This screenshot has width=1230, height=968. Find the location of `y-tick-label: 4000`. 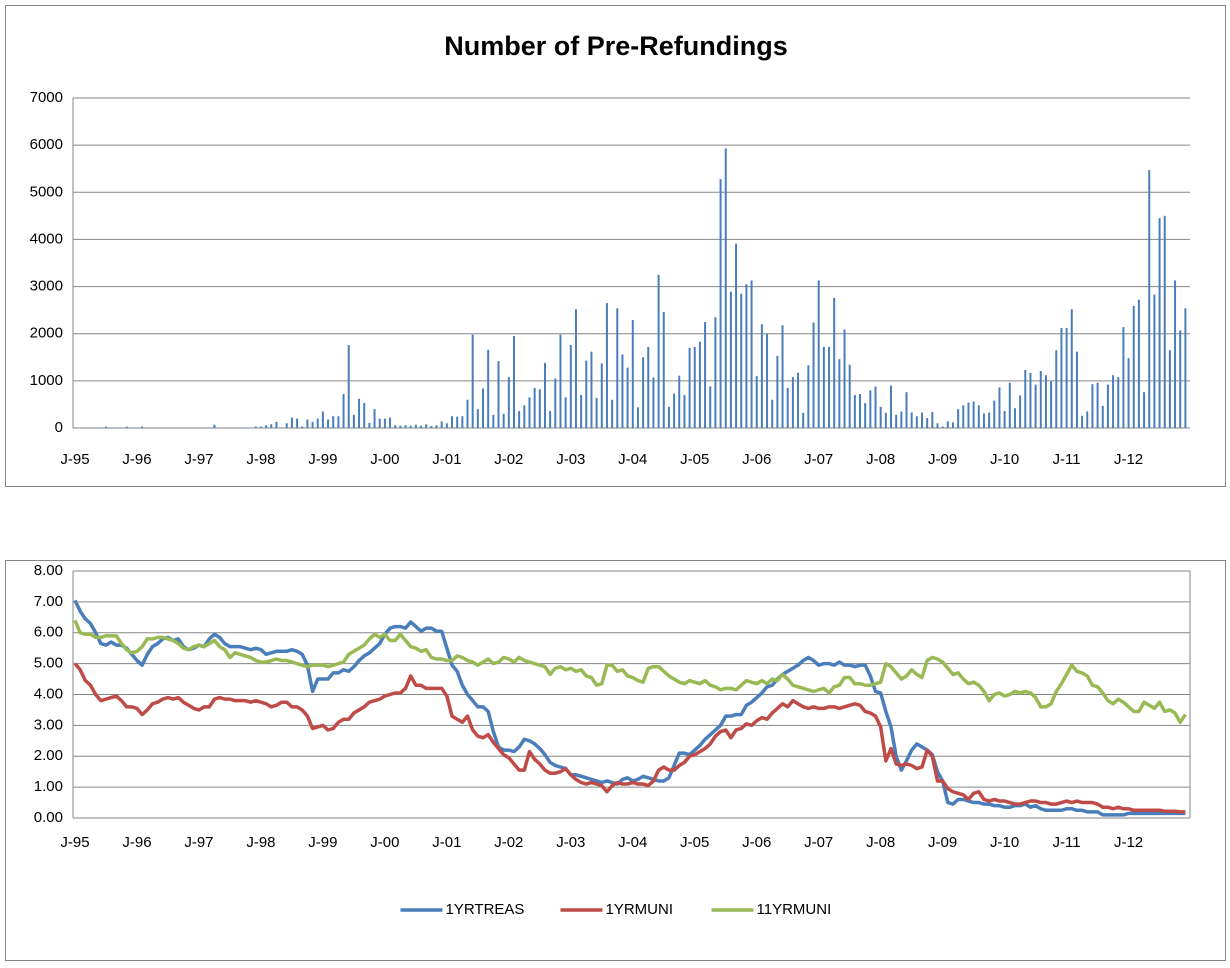

y-tick-label: 4000 is located at coordinates (46, 238).